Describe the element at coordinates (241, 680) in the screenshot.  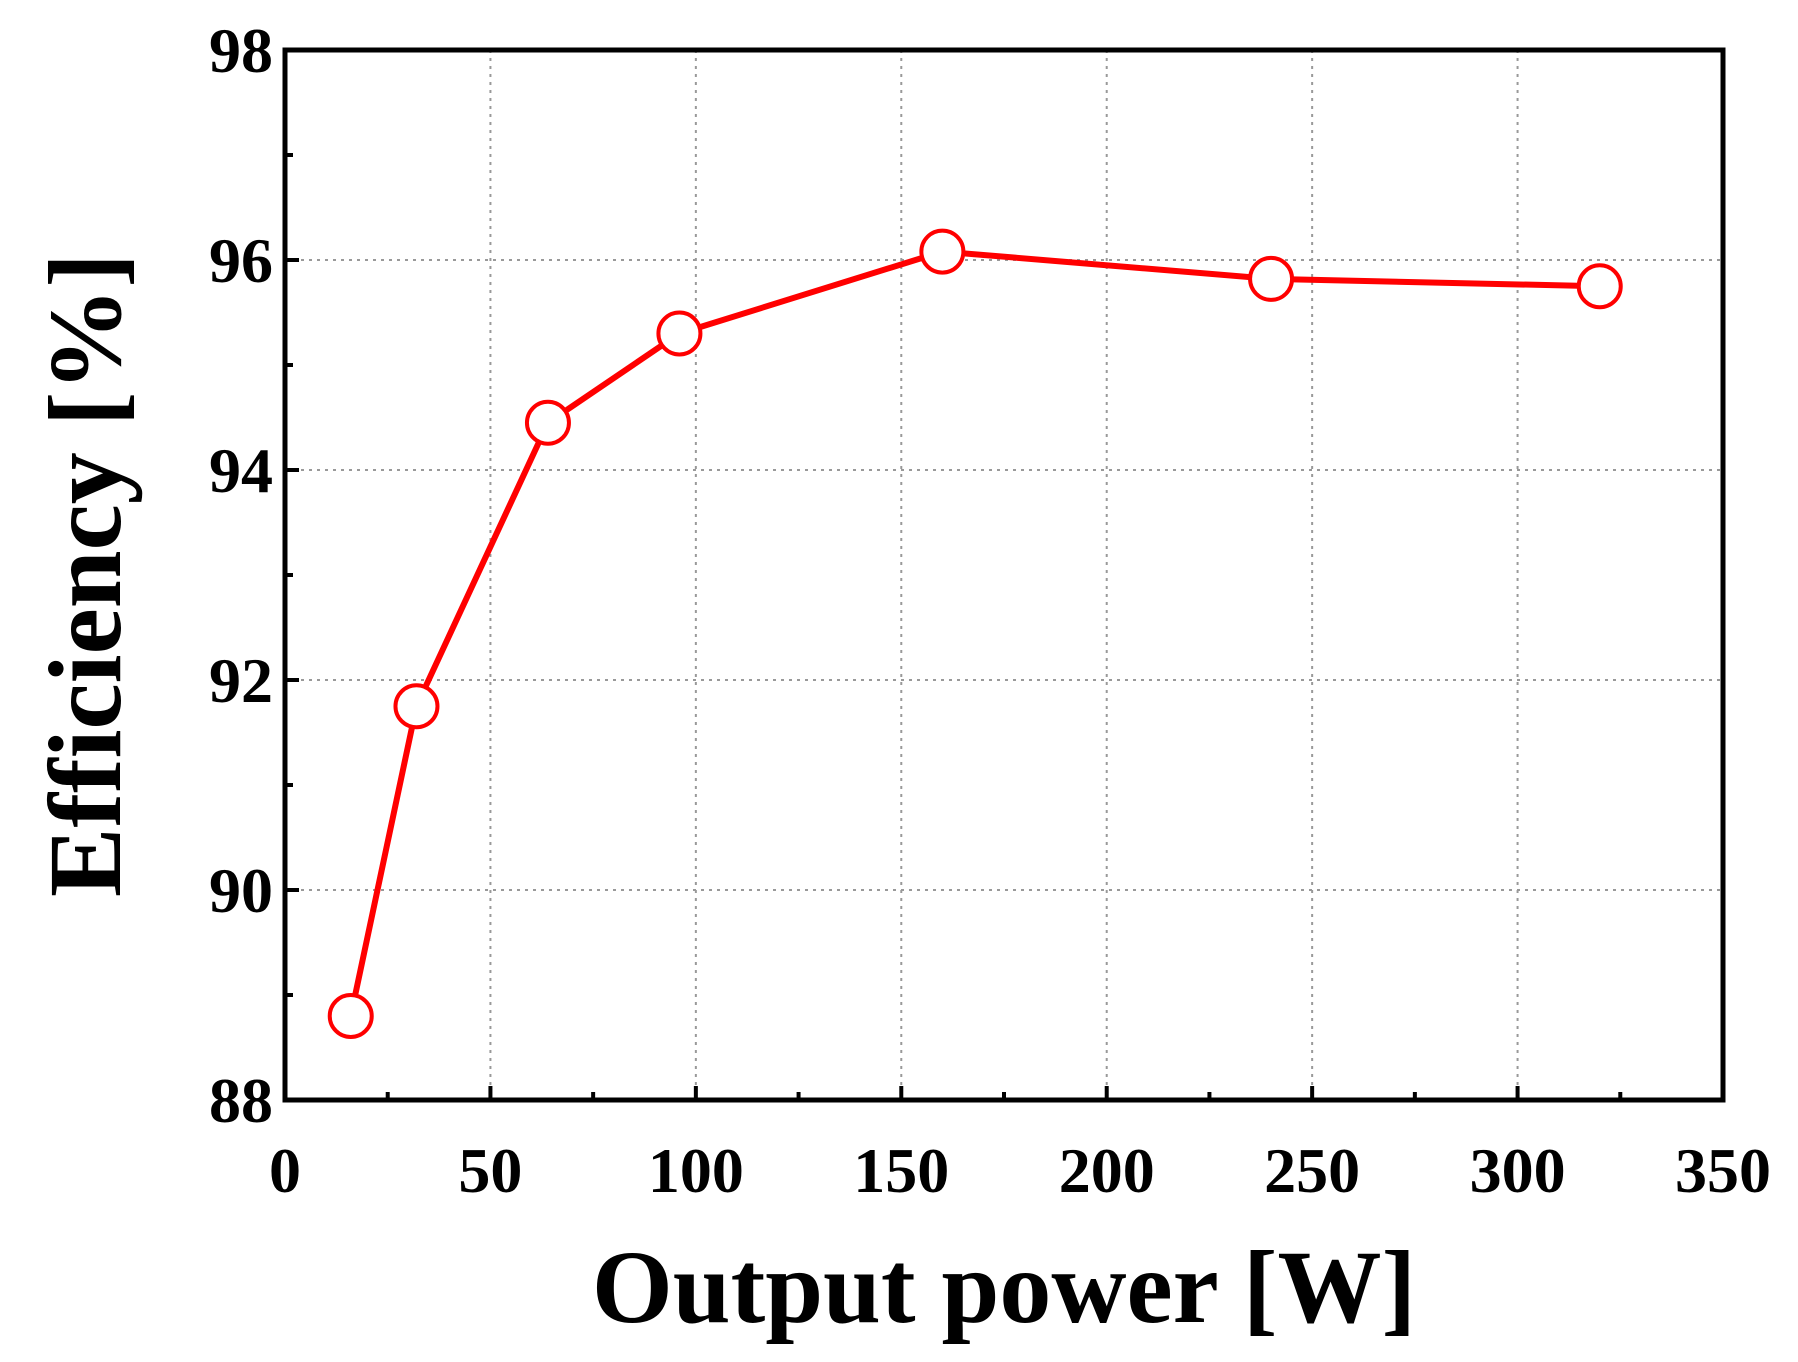
I see `y-tick-label: 92` at that location.